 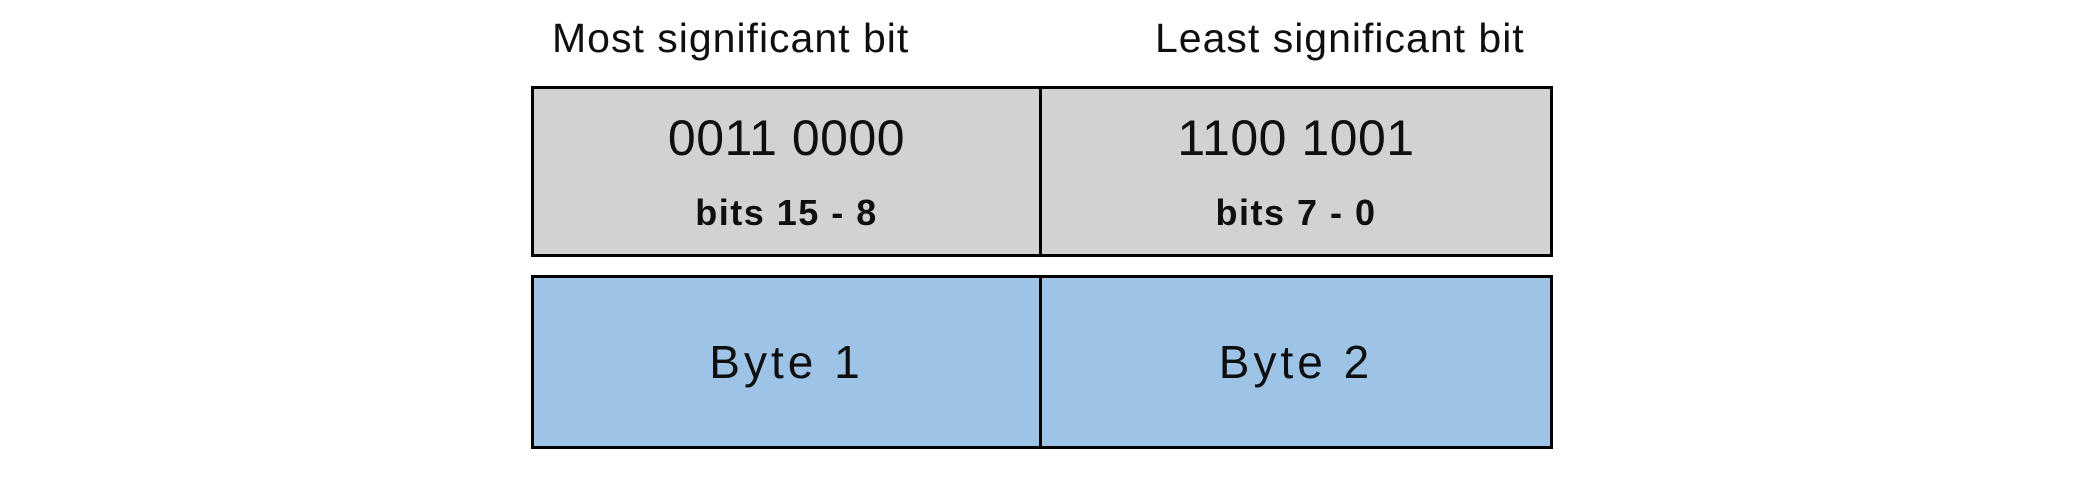 What do you see at coordinates (1340, 38) in the screenshot?
I see `lsb-label: Least significant bit` at bounding box center [1340, 38].